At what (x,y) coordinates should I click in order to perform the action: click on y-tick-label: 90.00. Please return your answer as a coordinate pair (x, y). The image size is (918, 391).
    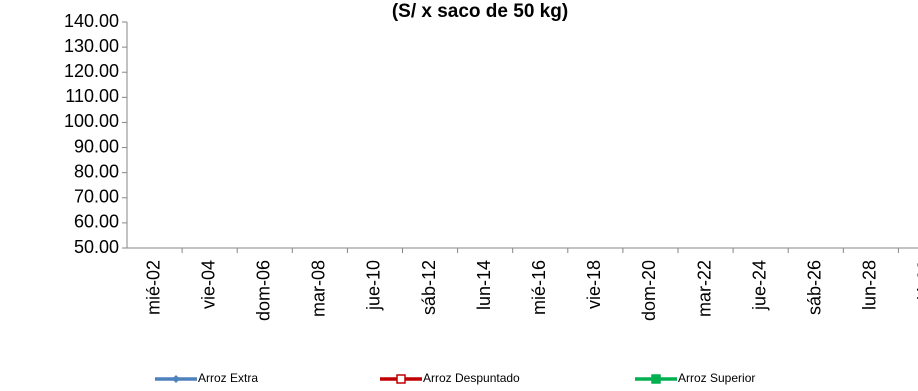
    Looking at the image, I should click on (96, 146).